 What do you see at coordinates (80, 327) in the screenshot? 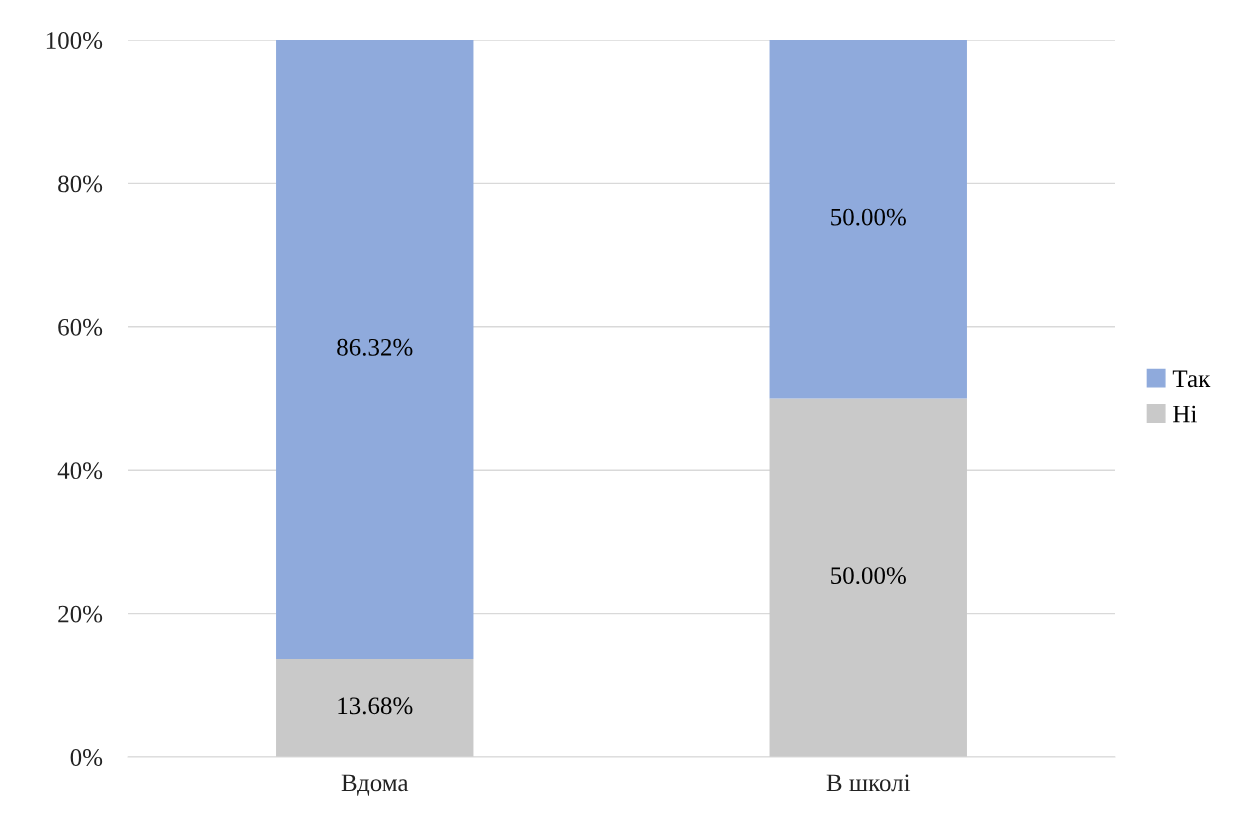
I see `y-tick-label: 60%` at bounding box center [80, 327].